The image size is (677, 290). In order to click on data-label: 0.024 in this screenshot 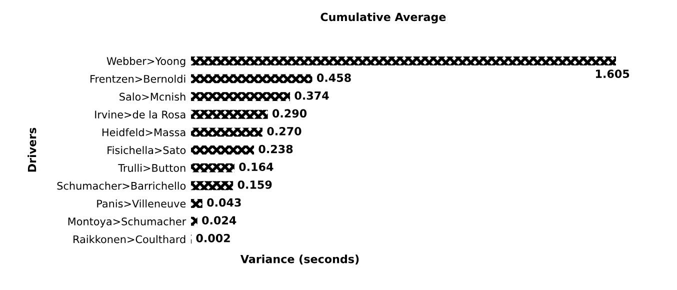, I will do `click(219, 220)`.